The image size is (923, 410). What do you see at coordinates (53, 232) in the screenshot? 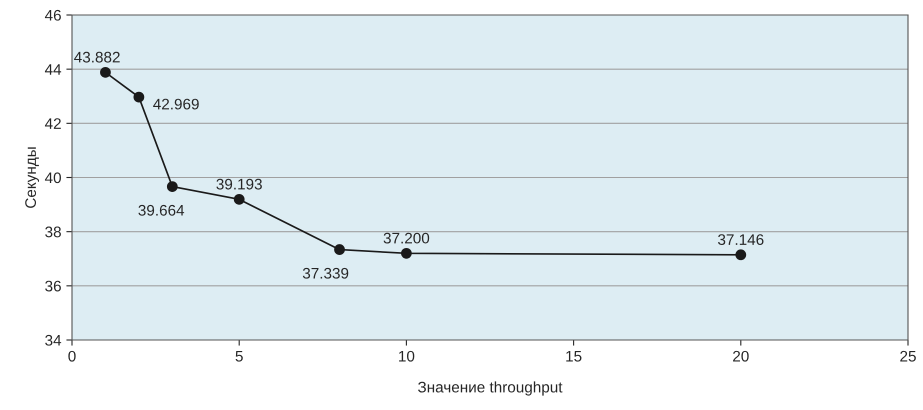
I see `y-tick-label: 38` at bounding box center [53, 232].